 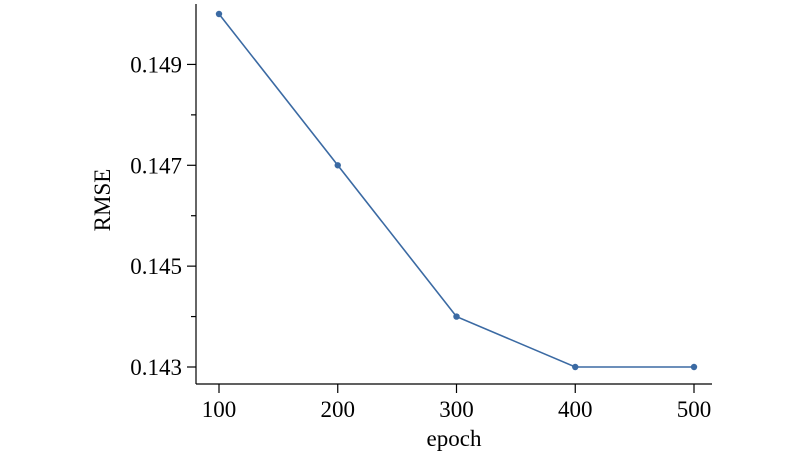 I want to click on x-tick-label: 300, so click(x=456, y=409).